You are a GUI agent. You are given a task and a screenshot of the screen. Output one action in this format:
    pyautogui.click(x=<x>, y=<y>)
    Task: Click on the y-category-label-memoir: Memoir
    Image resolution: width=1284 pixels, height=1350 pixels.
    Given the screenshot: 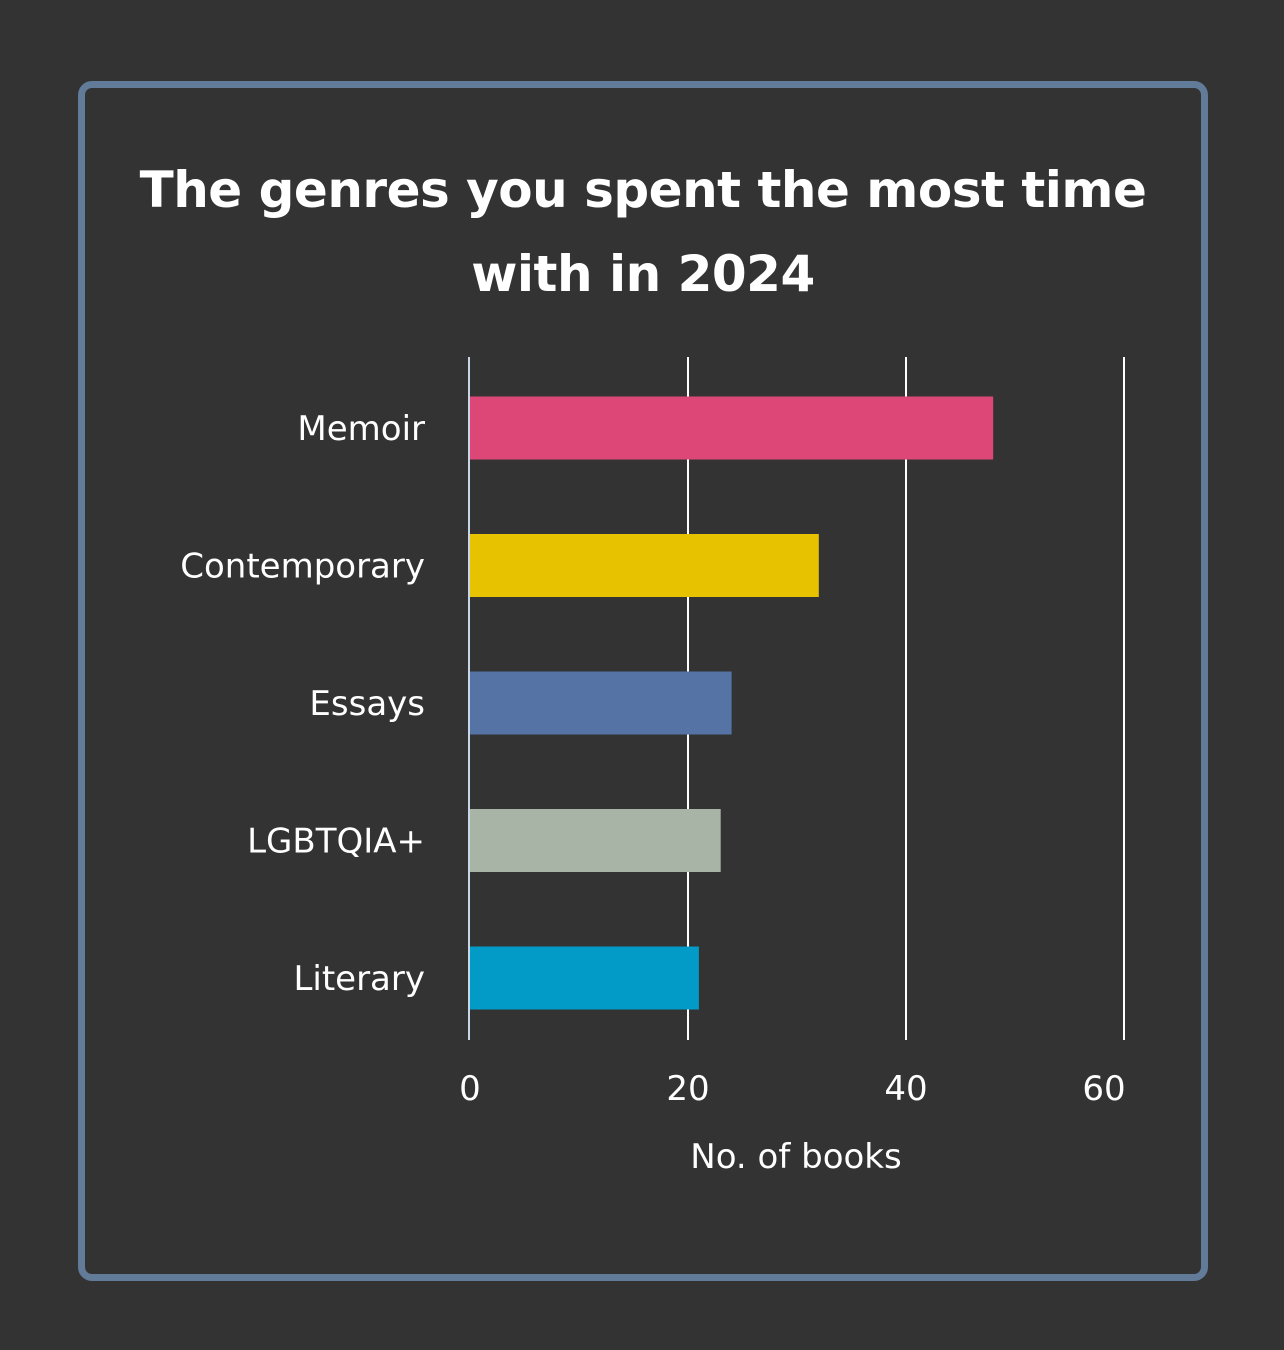 What is the action you would take?
    pyautogui.click(x=361, y=429)
    